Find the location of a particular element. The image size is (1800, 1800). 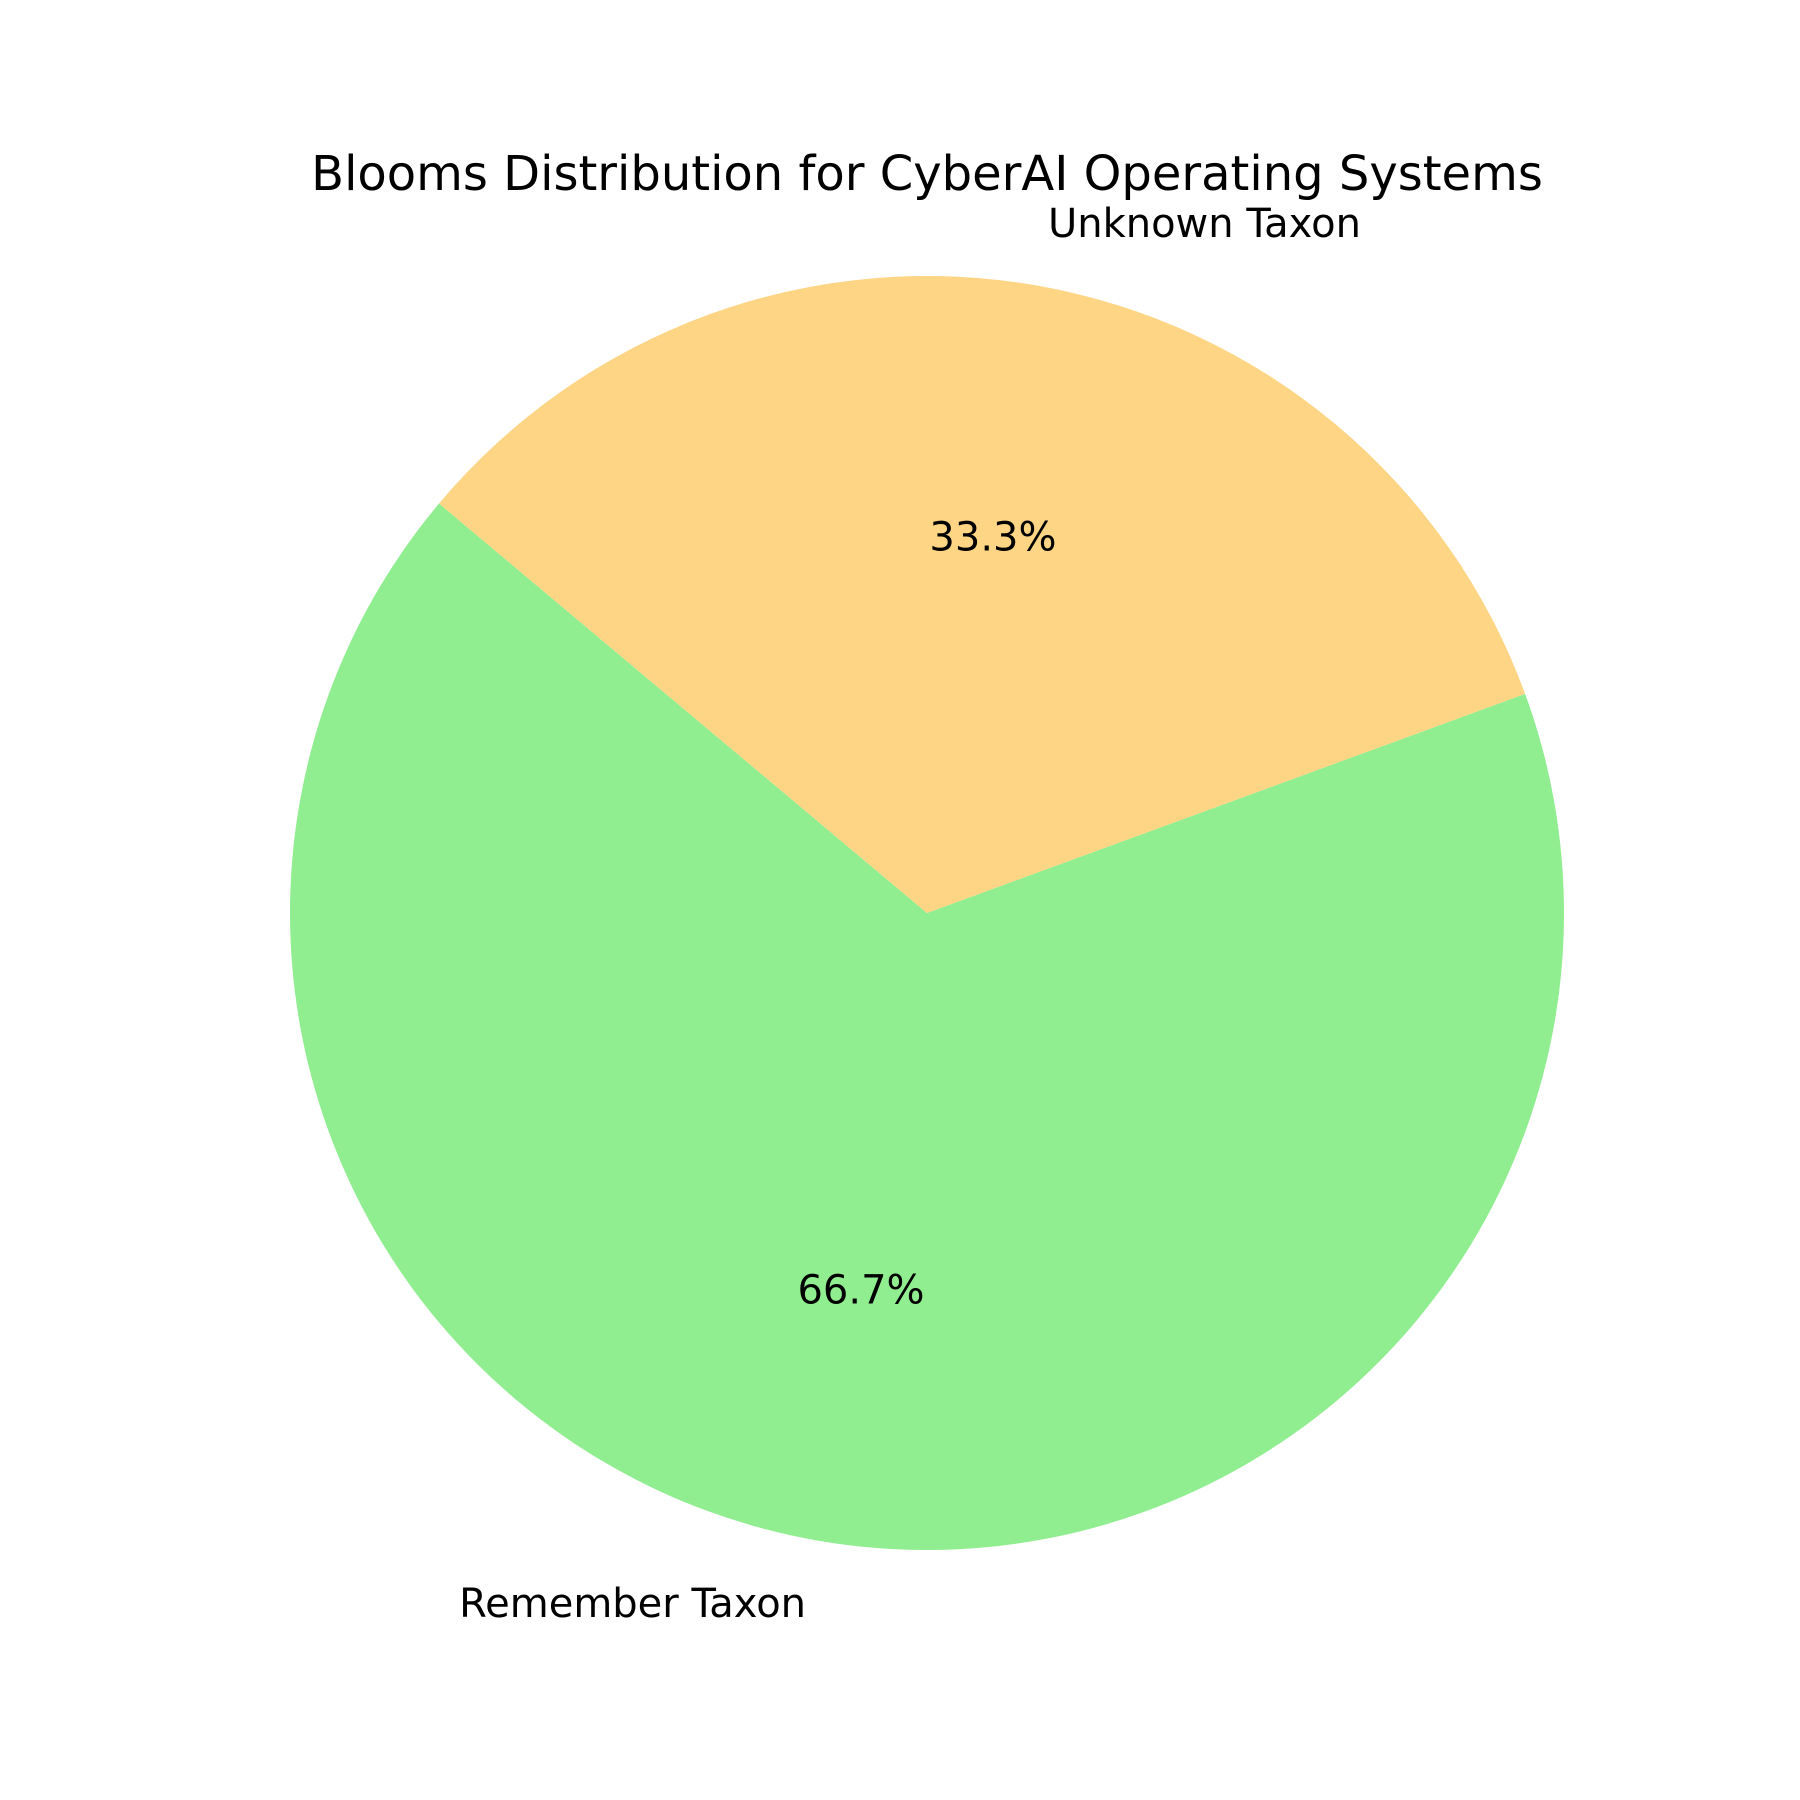

slice-percent-label: 66.7% is located at coordinates (860, 1290).